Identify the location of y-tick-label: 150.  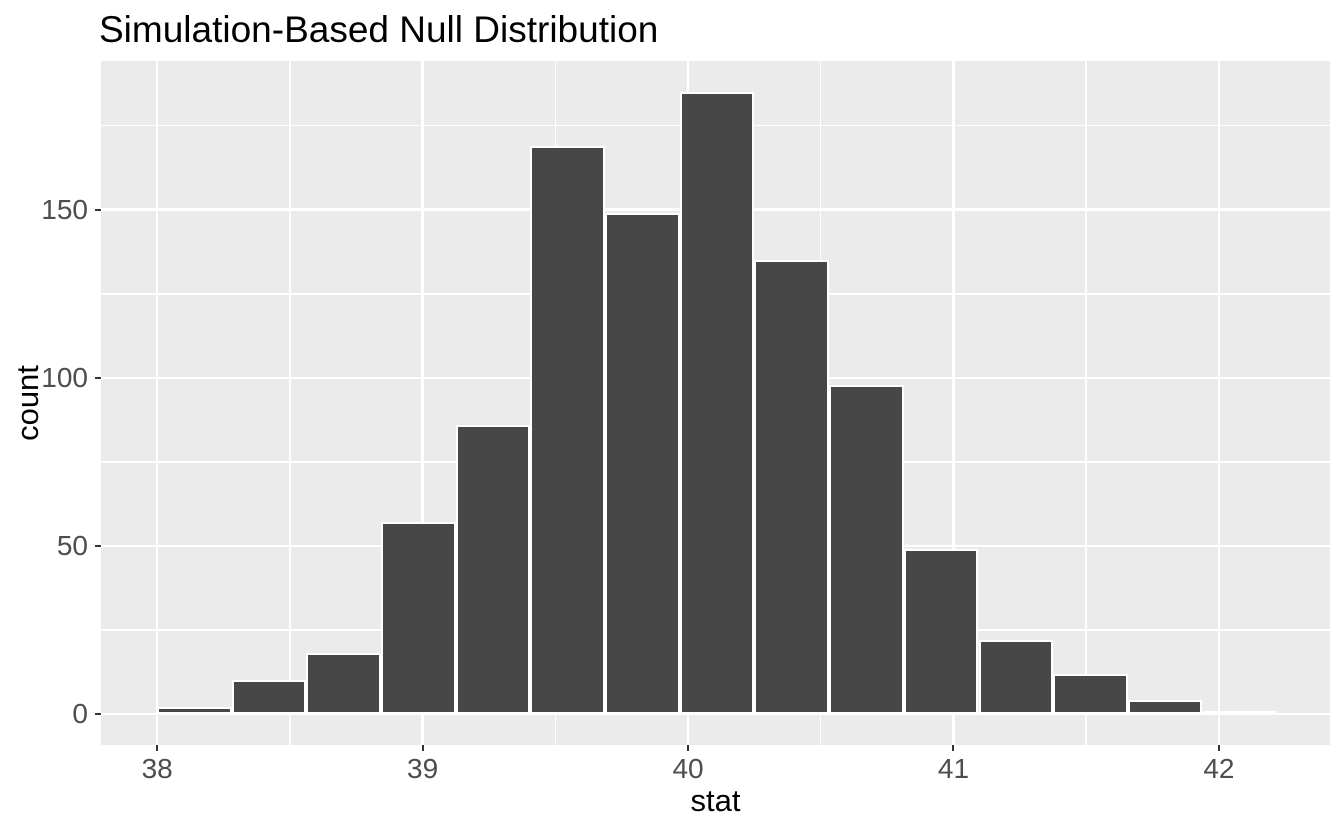
(64, 209).